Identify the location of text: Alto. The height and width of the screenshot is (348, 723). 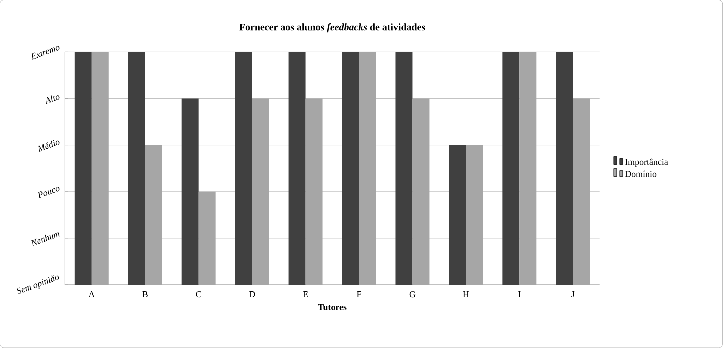
(53, 100).